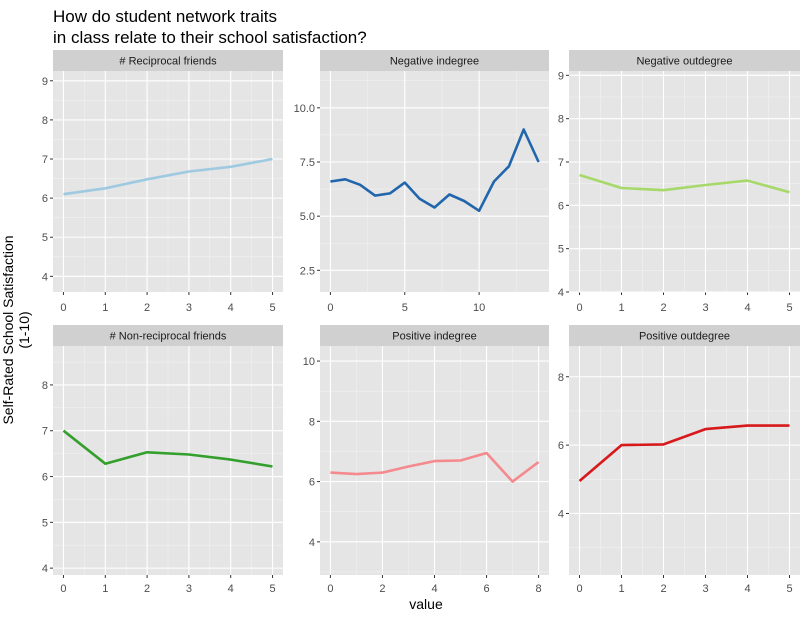 The width and height of the screenshot is (807, 619). What do you see at coordinates (486, 589) in the screenshot?
I see `x-tick-label: 6` at bounding box center [486, 589].